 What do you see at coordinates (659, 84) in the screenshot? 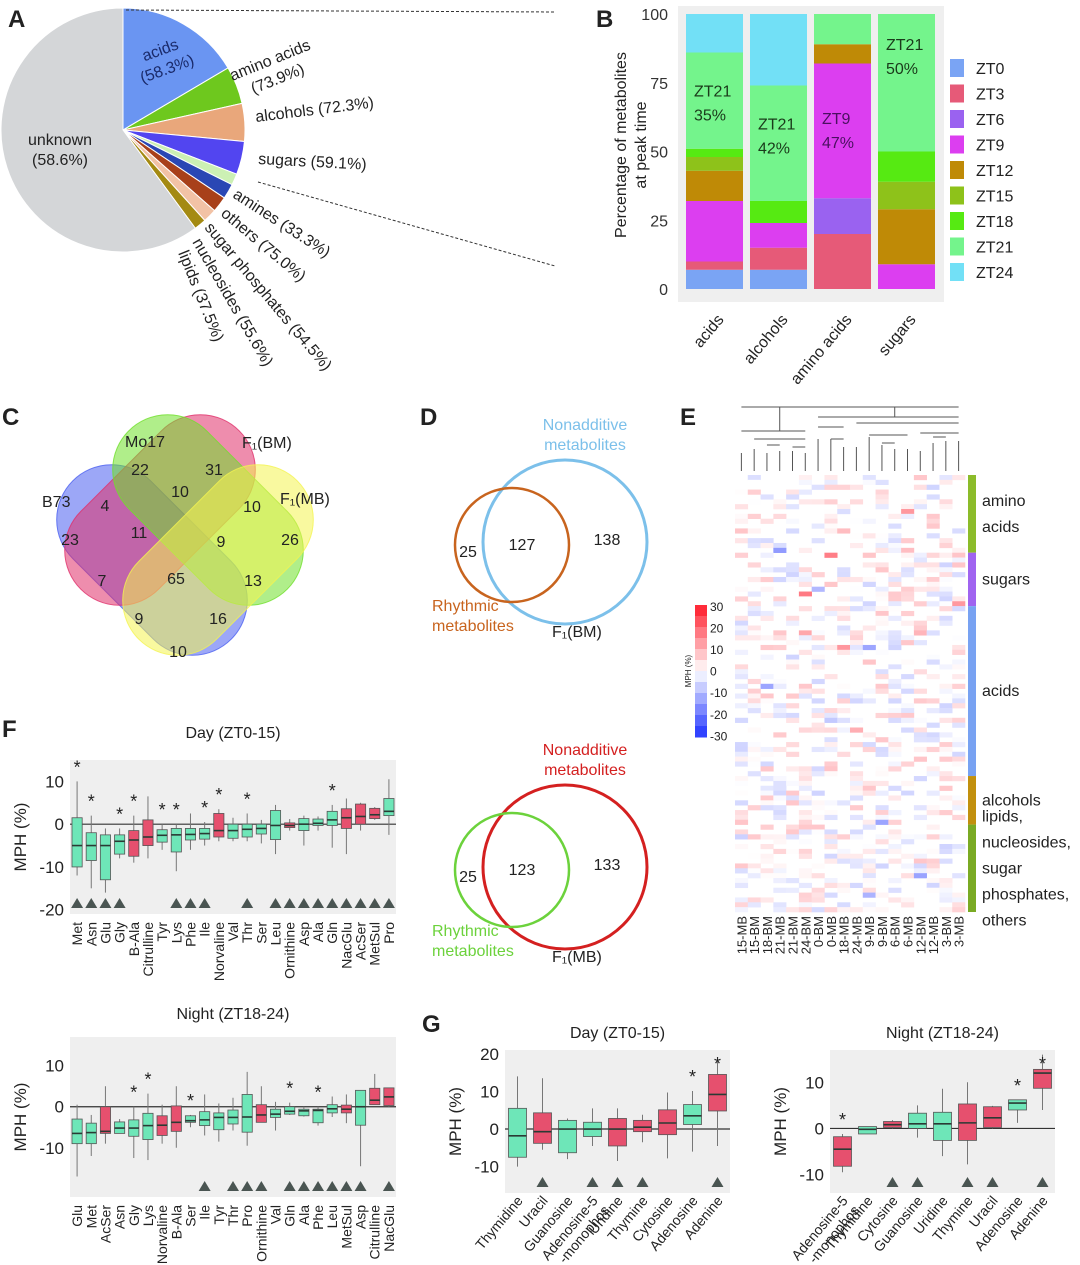
I see `y-tick-label: 75` at bounding box center [659, 84].